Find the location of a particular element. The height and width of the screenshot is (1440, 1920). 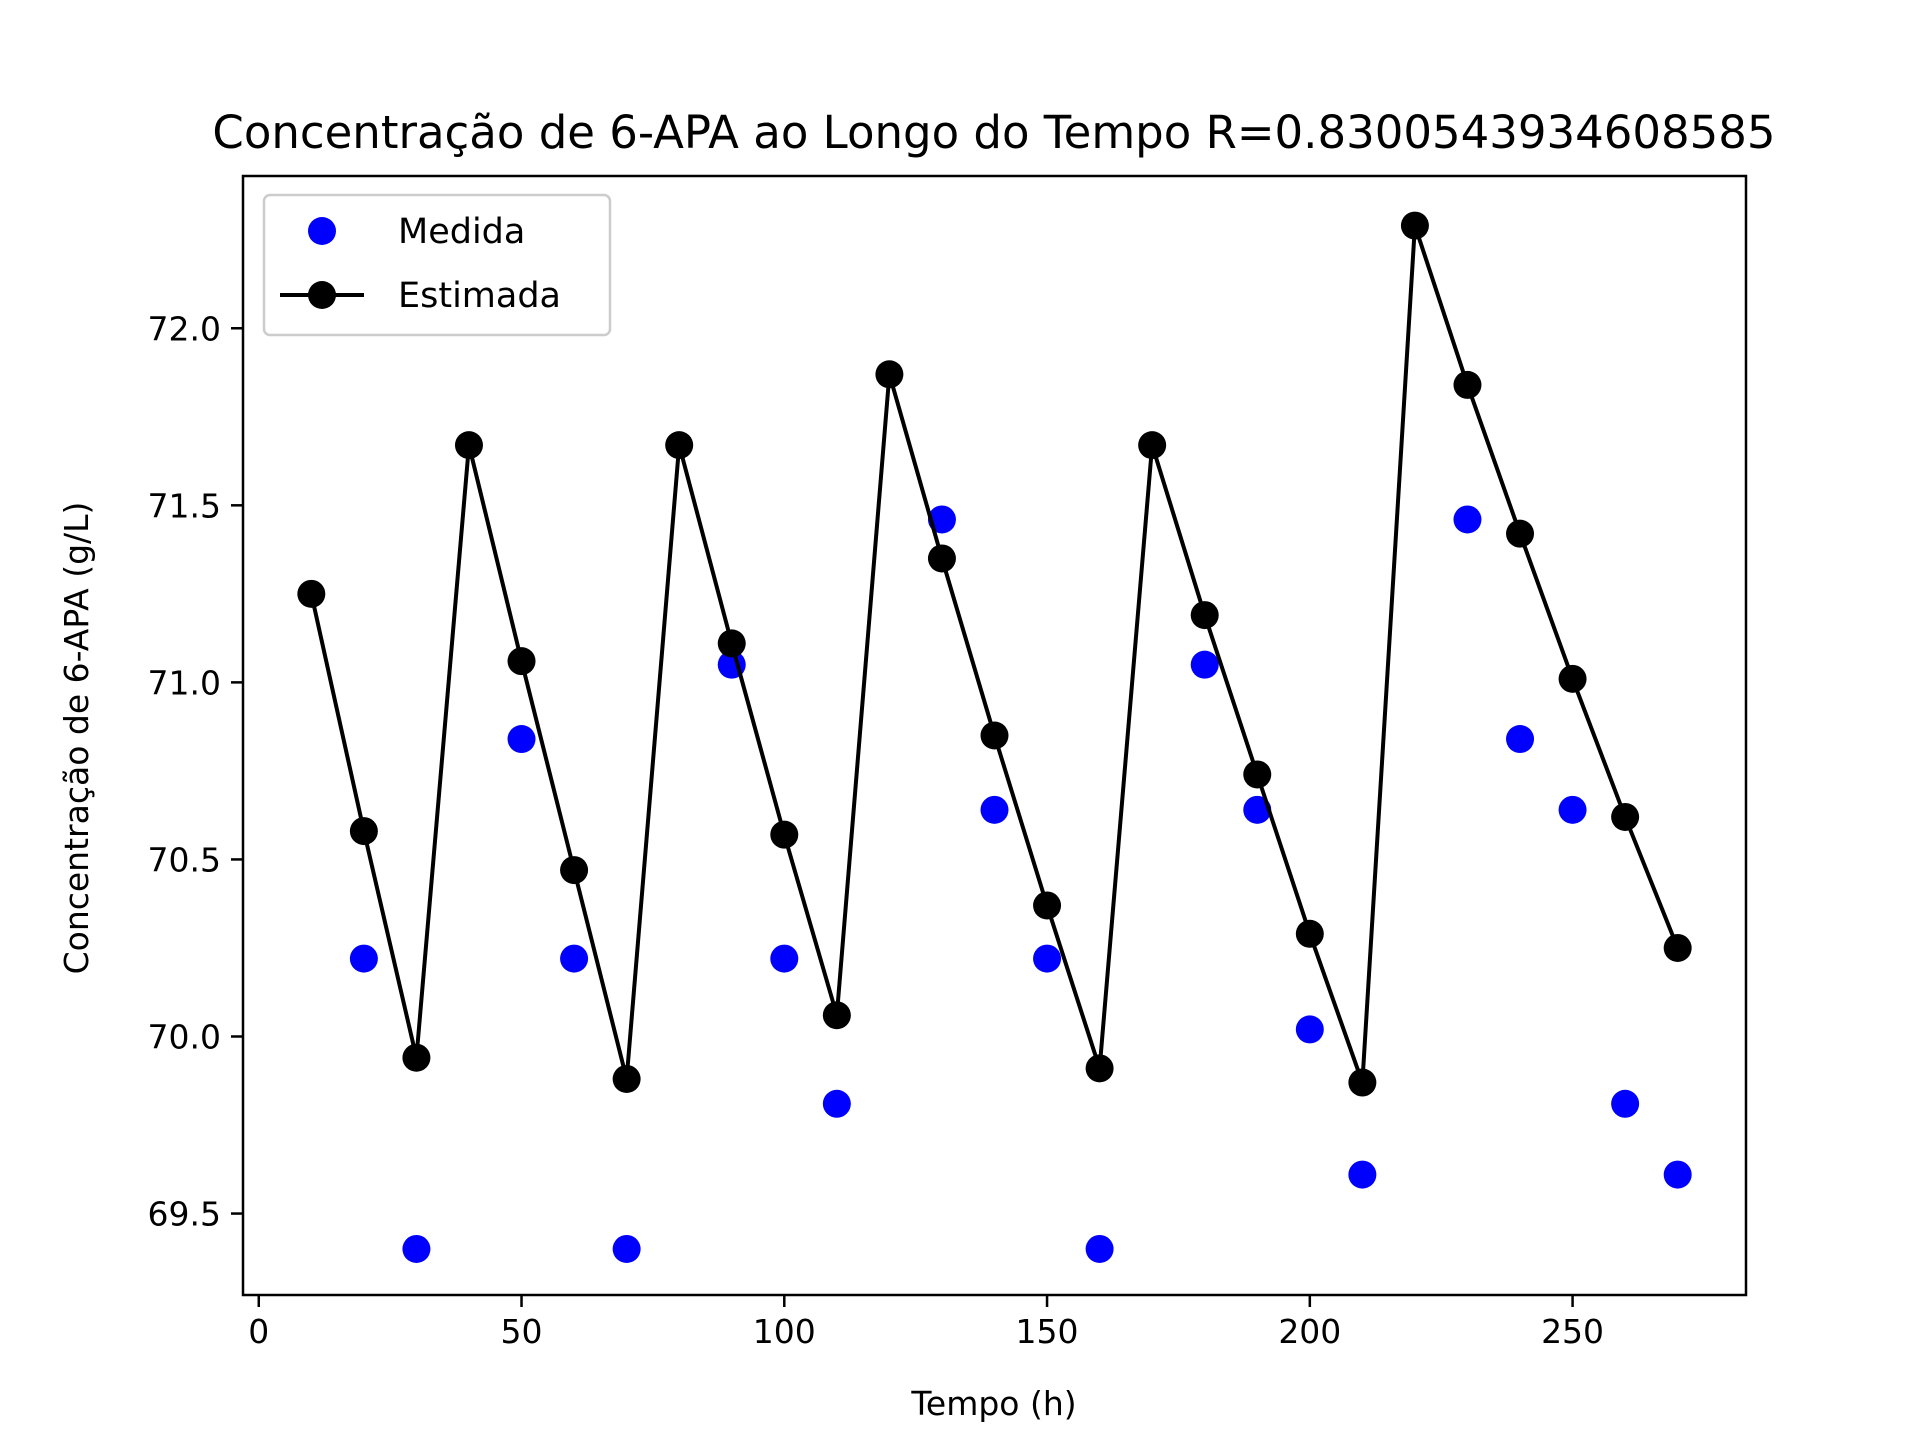

x-tick-label: 150 is located at coordinates (1047, 1331).